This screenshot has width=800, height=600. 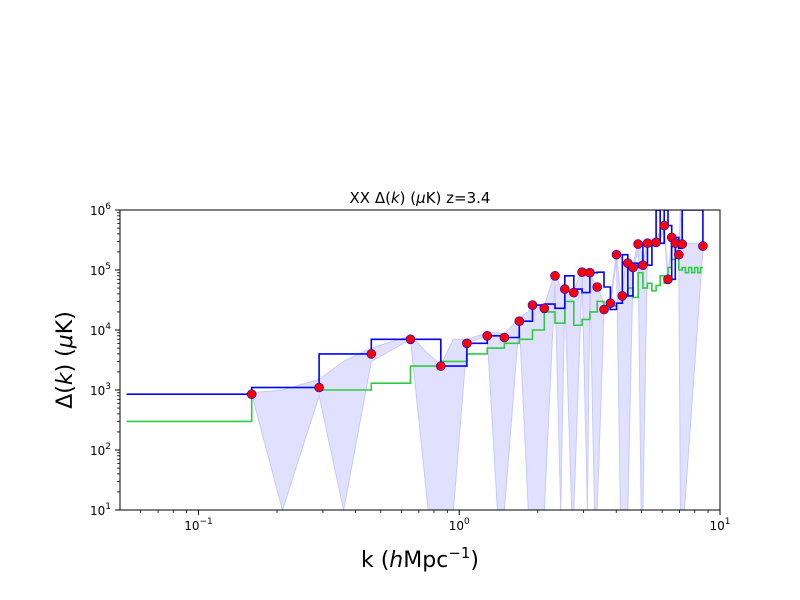 What do you see at coordinates (420, 198) in the screenshot?
I see `chart-title: XX Δ(k) (μK) z=3.4` at bounding box center [420, 198].